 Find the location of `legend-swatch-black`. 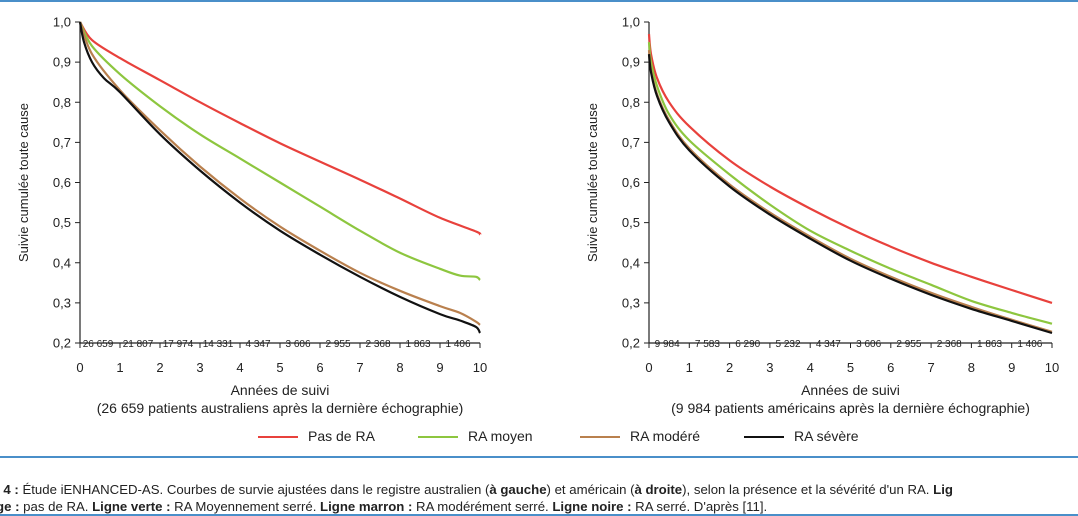

legend-swatch-black is located at coordinates (764, 437).